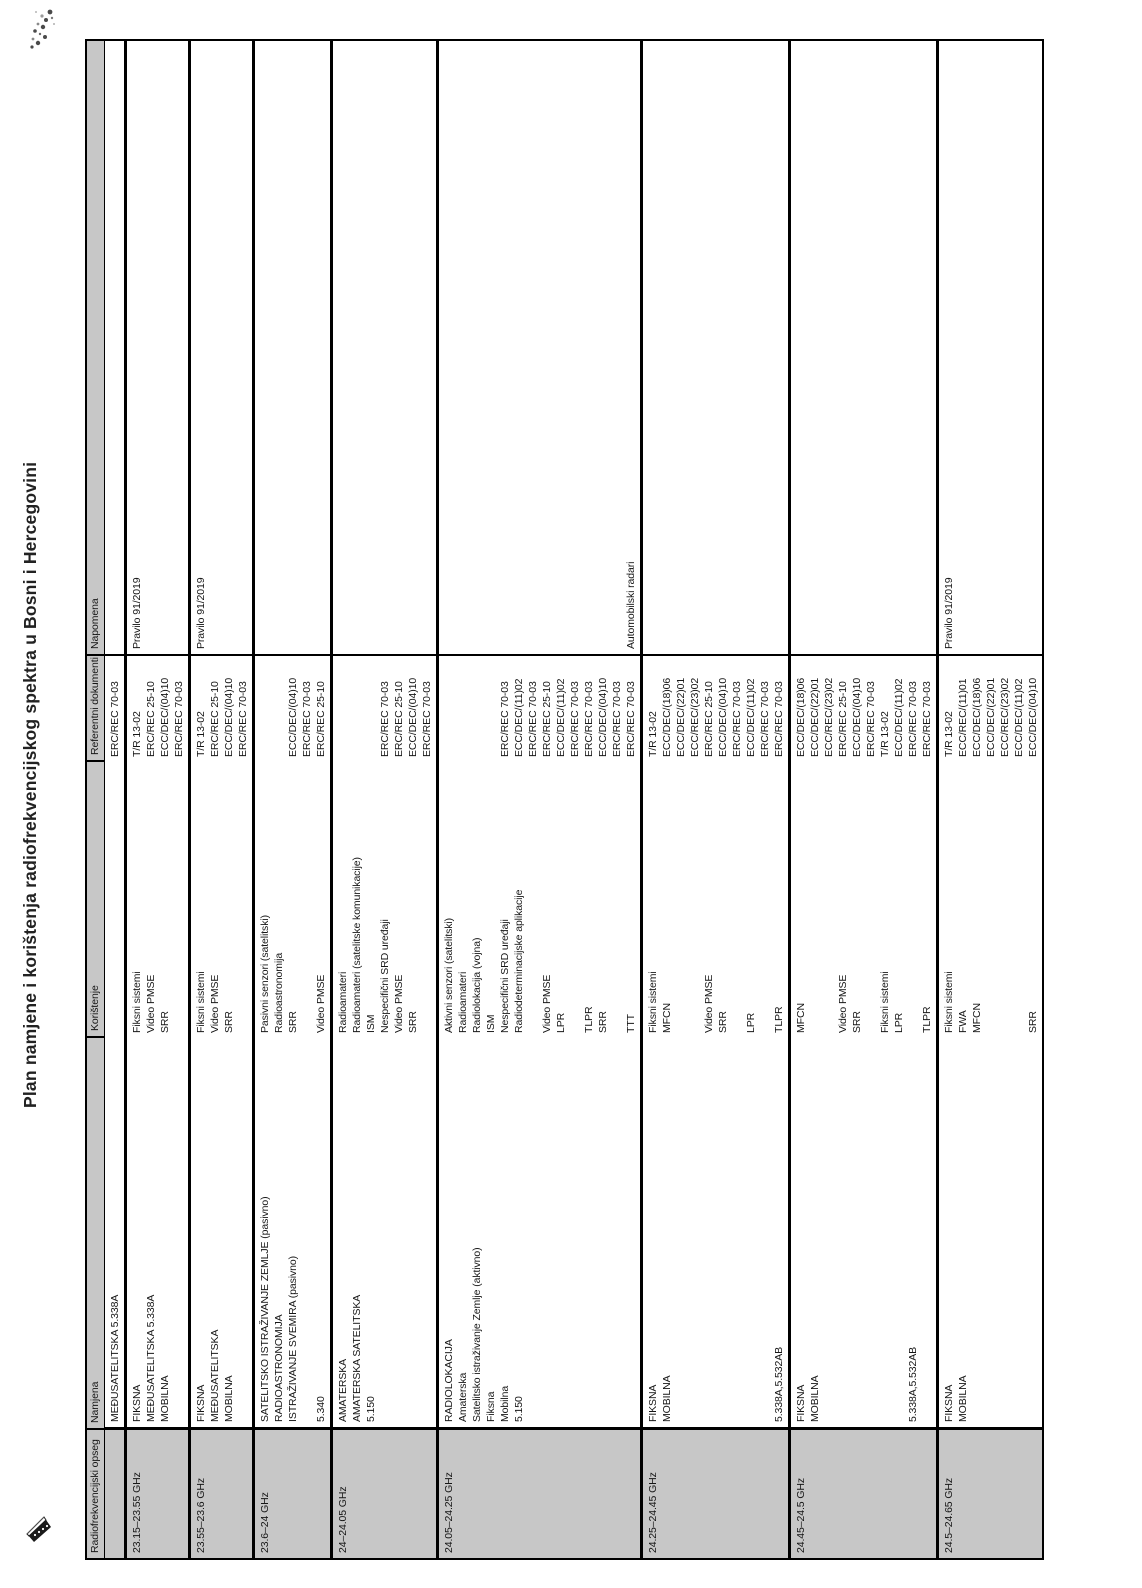 The image size is (1142, 1588). I want to click on cell-line: TLPR, so click(779, 1019).